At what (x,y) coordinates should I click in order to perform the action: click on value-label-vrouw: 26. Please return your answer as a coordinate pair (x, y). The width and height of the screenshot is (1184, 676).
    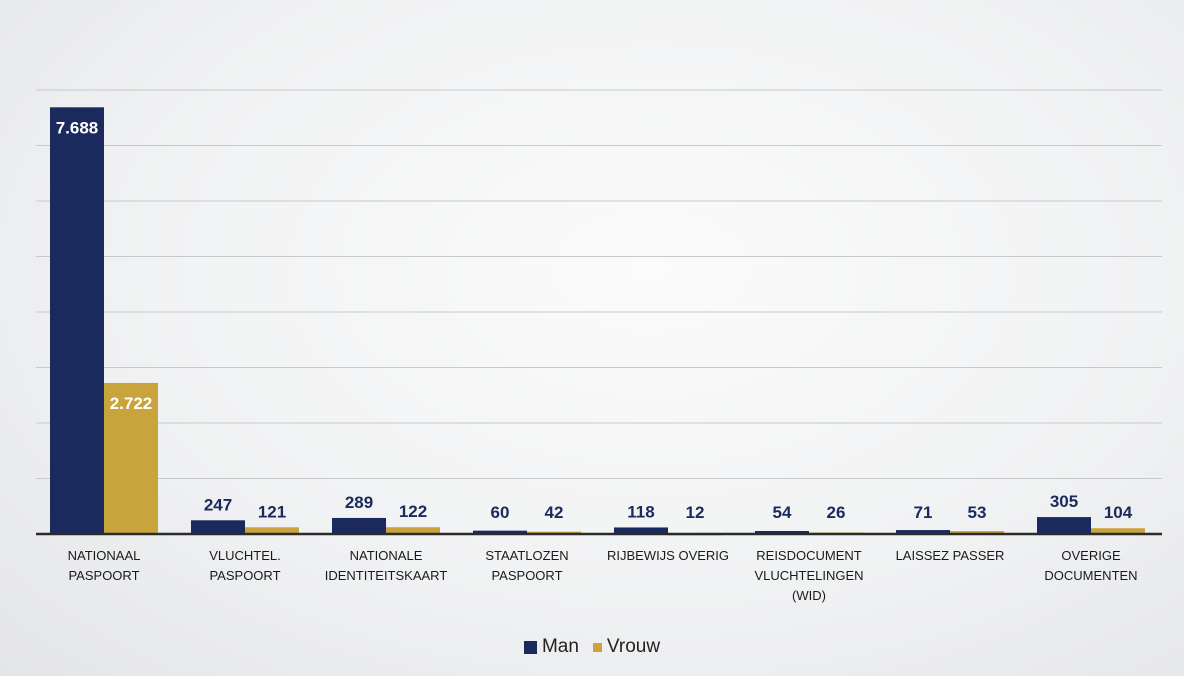
    Looking at the image, I should click on (836, 512).